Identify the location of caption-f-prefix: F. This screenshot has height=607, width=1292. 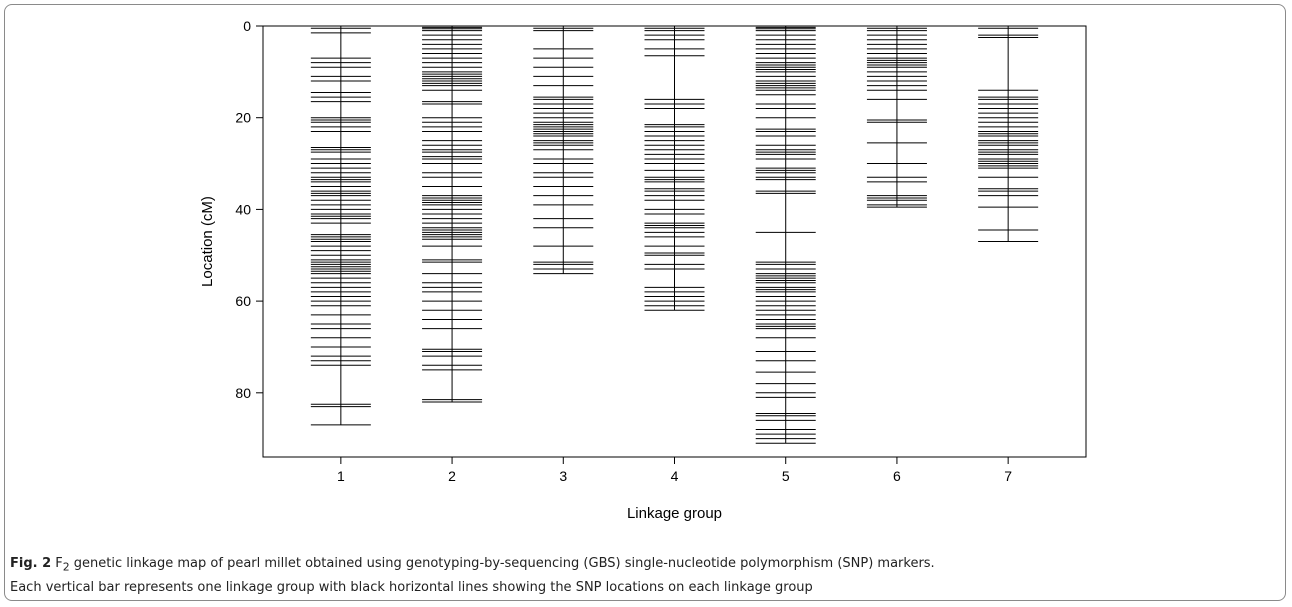
(59, 563).